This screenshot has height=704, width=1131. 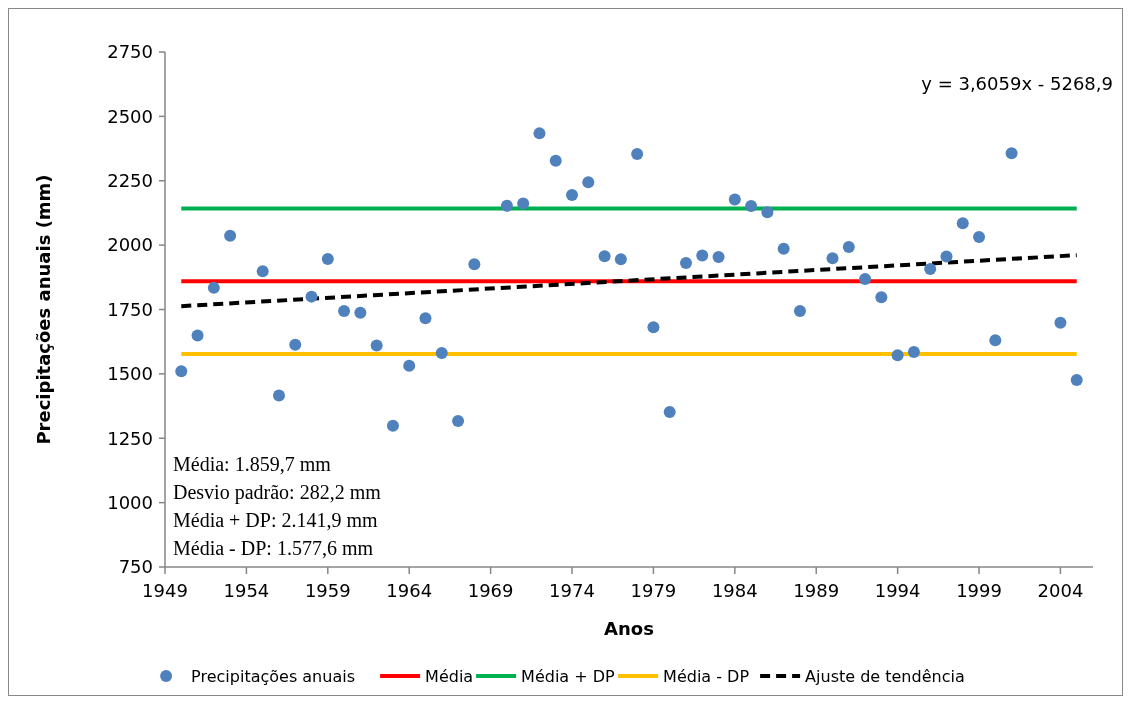 What do you see at coordinates (130, 52) in the screenshot?
I see `y-tick-label: 2750` at bounding box center [130, 52].